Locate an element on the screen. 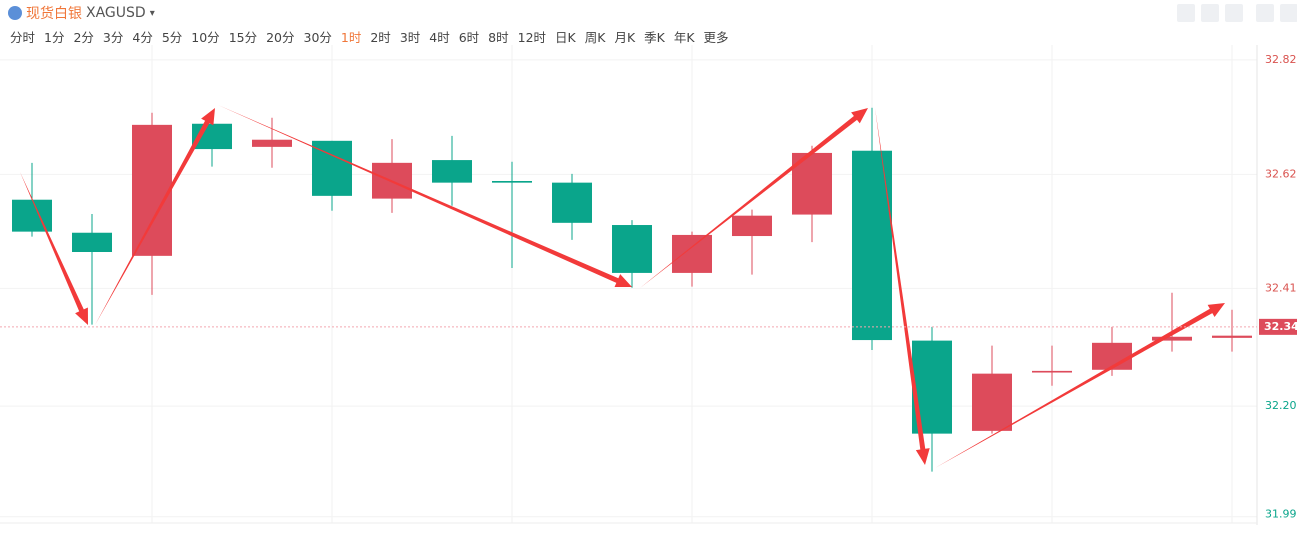  period-tab: 30分 is located at coordinates (317, 37).